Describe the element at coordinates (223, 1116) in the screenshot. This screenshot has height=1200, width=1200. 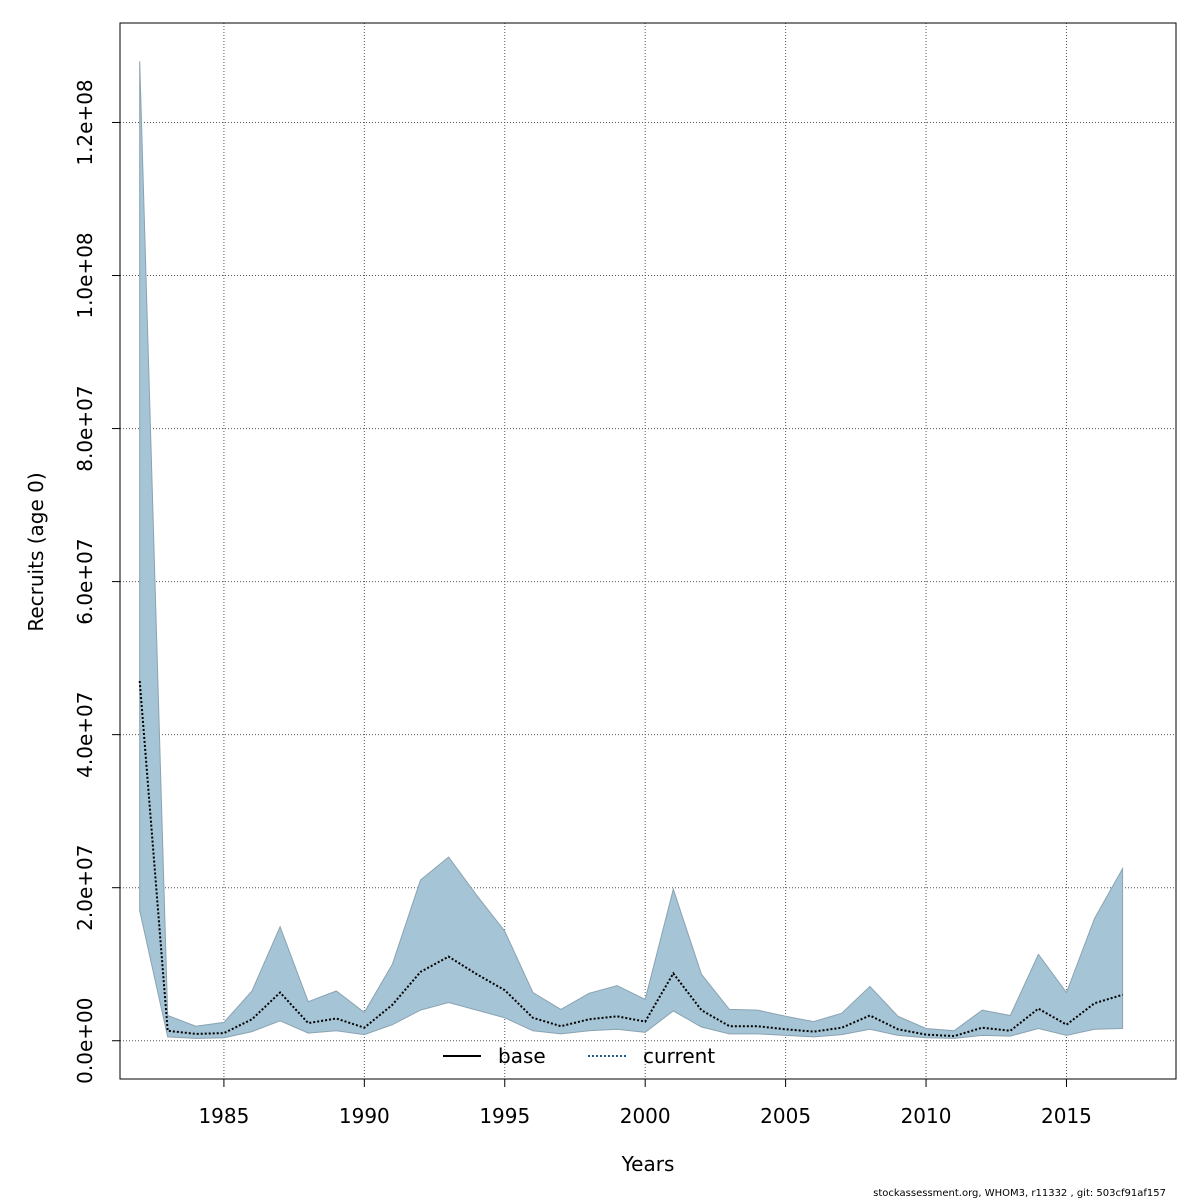
I see `x-tick-label: 1985` at that location.